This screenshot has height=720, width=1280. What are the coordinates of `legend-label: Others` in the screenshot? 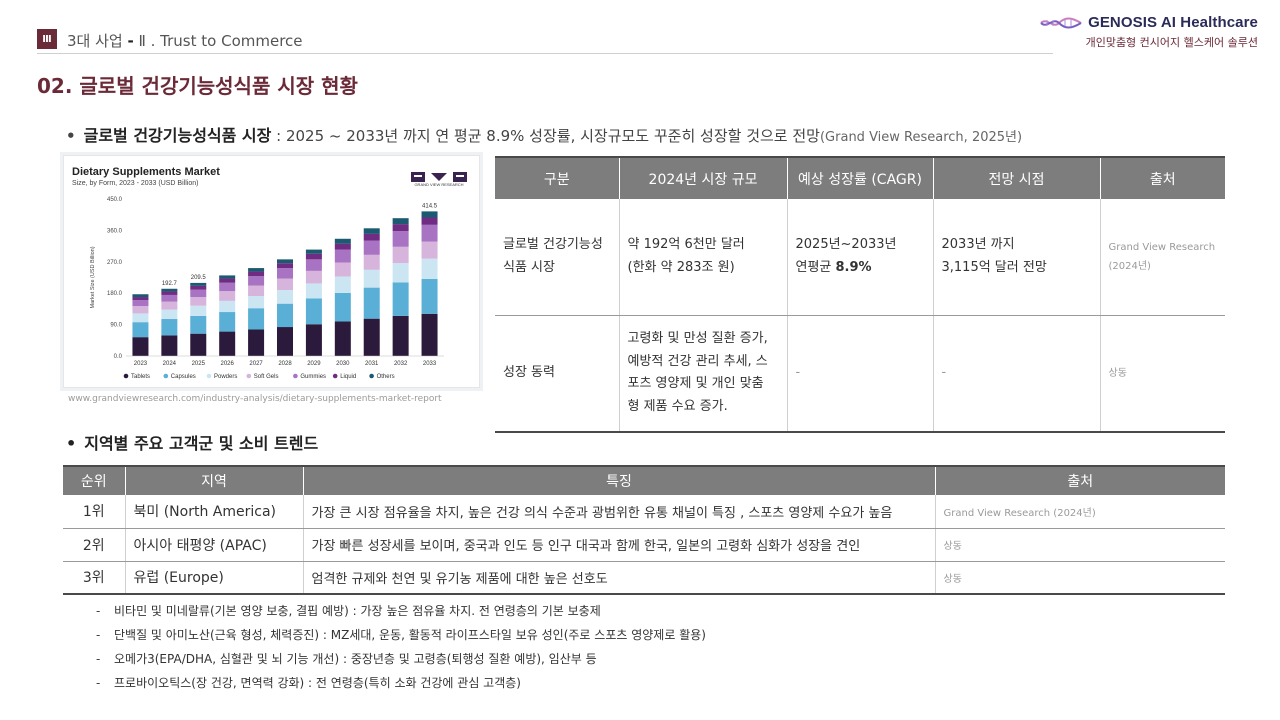 It's located at (386, 377).